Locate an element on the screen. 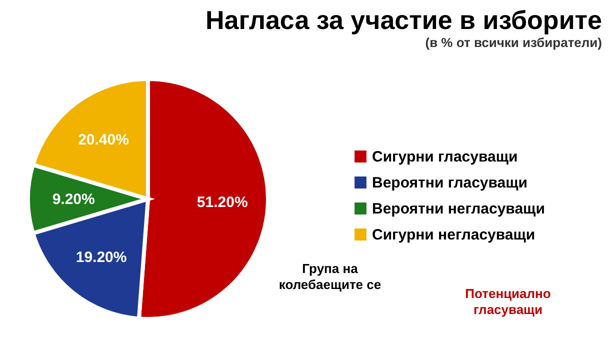 This screenshot has width=610, height=343. chart-title: Нагласа за участие в изборите is located at coordinates (404, 20).